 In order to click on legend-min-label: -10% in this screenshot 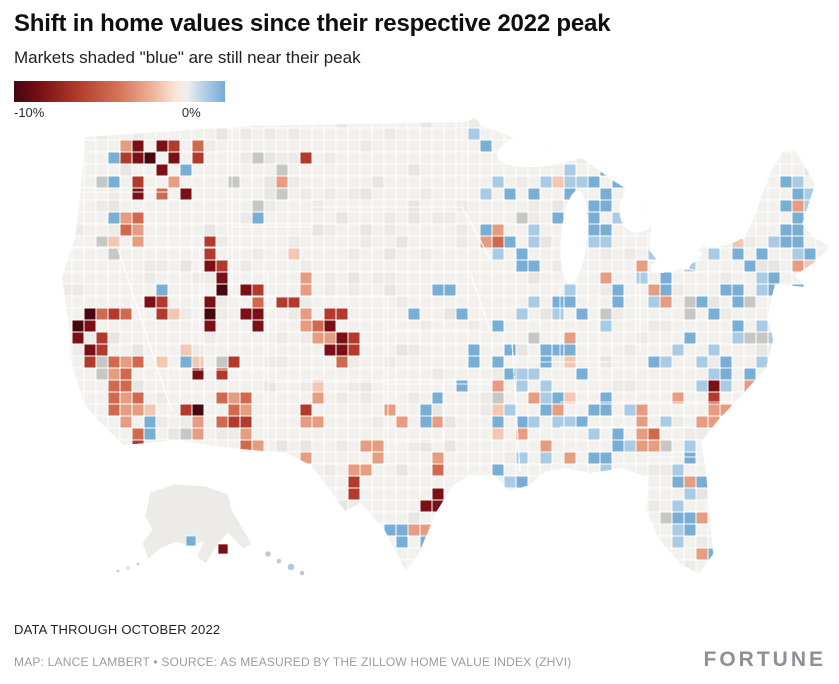, I will do `click(29, 112)`.